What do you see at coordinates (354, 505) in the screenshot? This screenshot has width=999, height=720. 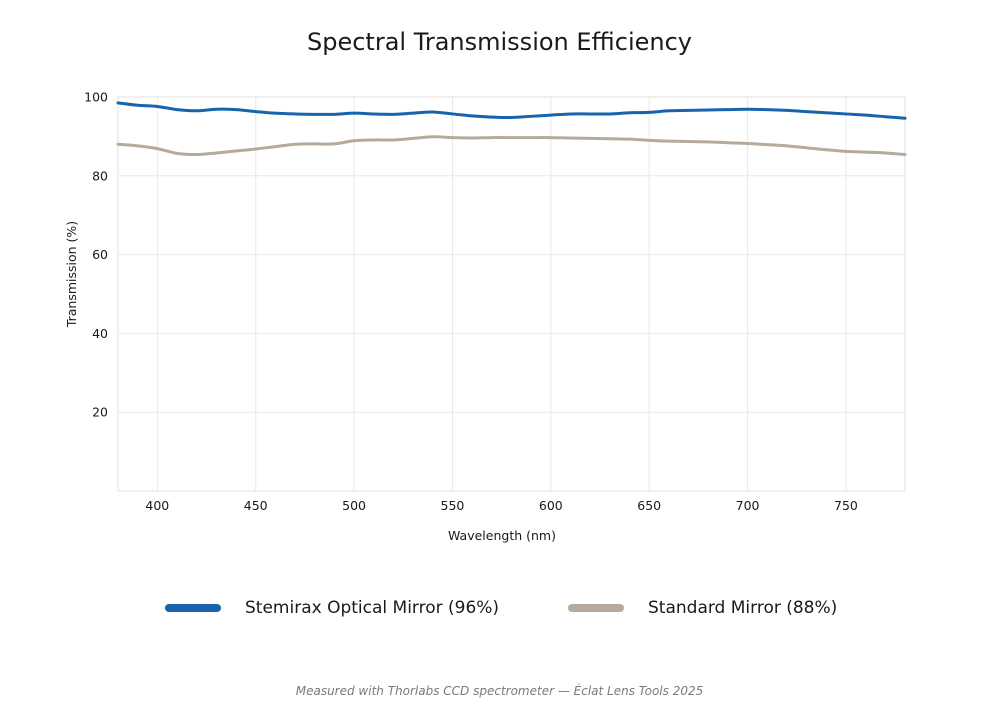 I see `x-tick-label: 500` at bounding box center [354, 505].